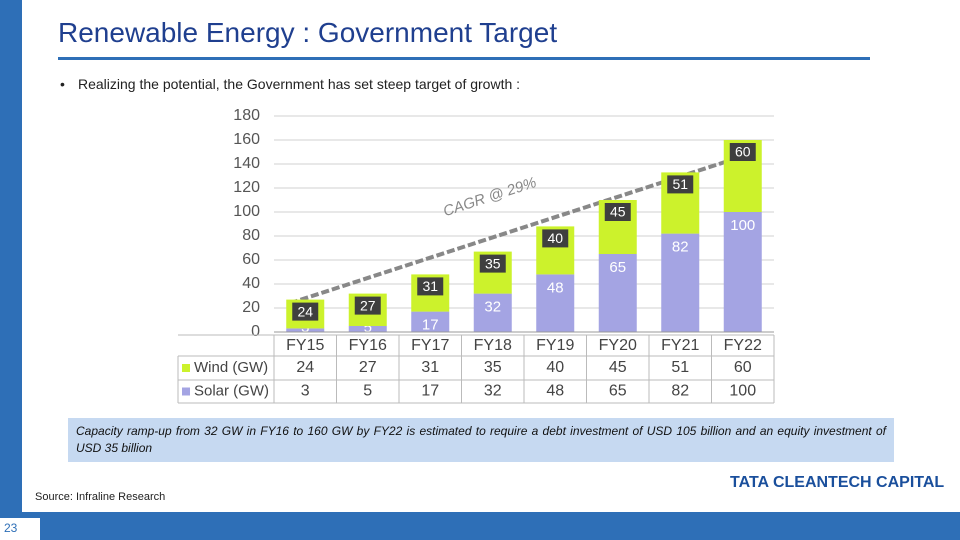 This screenshot has width=960, height=540. I want to click on data-label: 65, so click(617, 267).